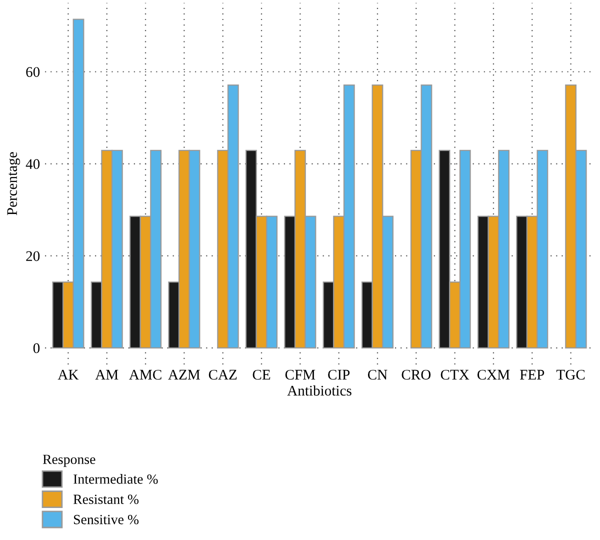 The width and height of the screenshot is (600, 540). Describe the element at coordinates (13, 184) in the screenshot. I see `y-axis-title: Percentage` at that location.